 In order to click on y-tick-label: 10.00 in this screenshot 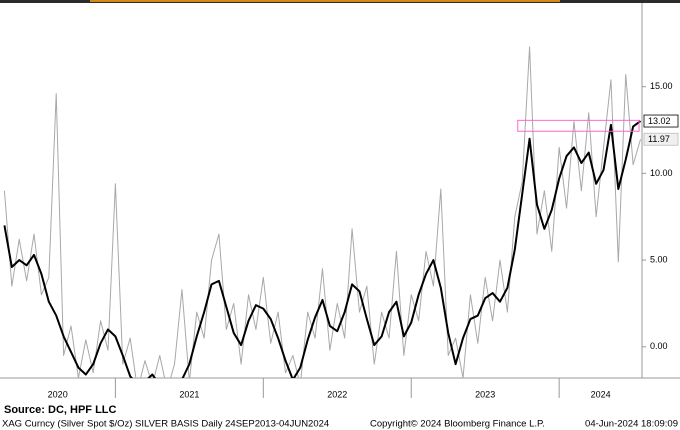, I will do `click(661, 173)`.